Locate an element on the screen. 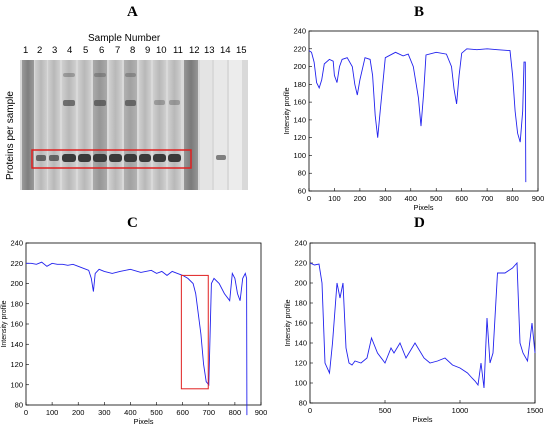 This screenshot has width=550, height=429. lane-number: 14 is located at coordinates (225, 50).